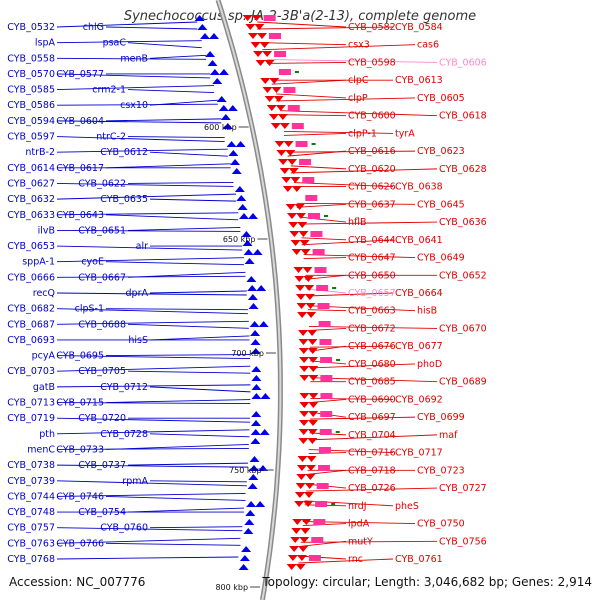 The height and width of the screenshot is (600, 600). What do you see at coordinates (419, 559) in the screenshot?
I see `gene-label-cyb_0761: CYB_0761` at bounding box center [419, 559].